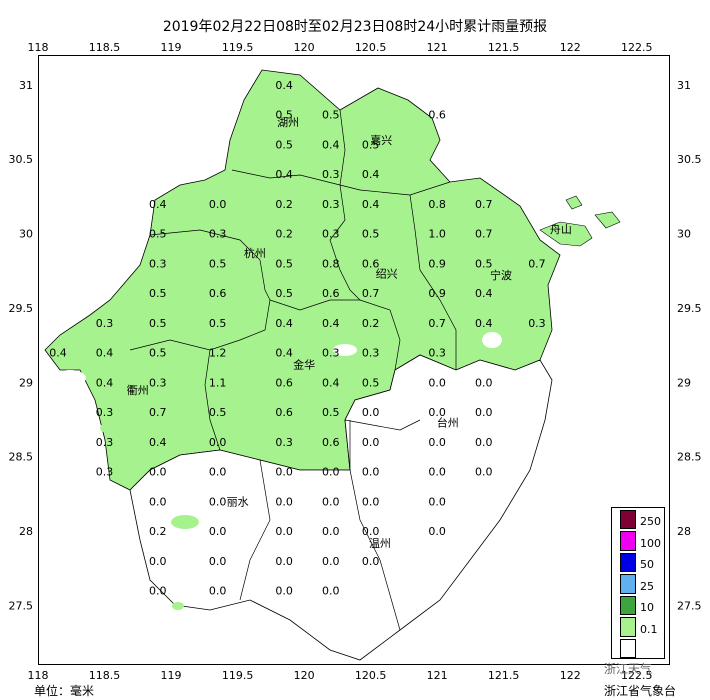 The width and height of the screenshot is (710, 700). Describe the element at coordinates (26, 85) in the screenshot. I see `y-tick-label-left: 31` at that location.